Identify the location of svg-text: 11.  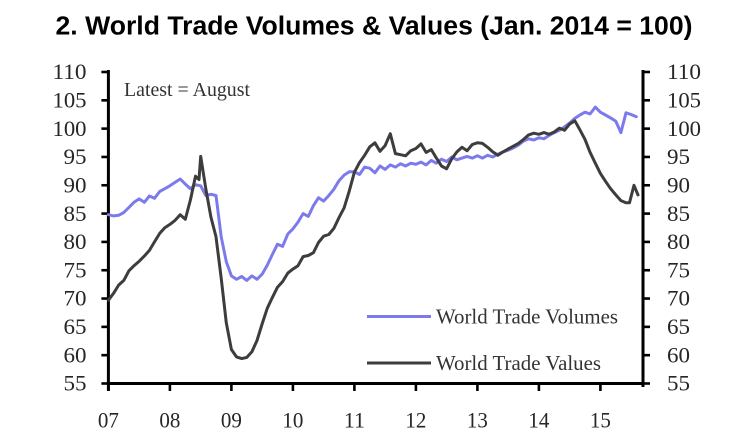
(354, 420).